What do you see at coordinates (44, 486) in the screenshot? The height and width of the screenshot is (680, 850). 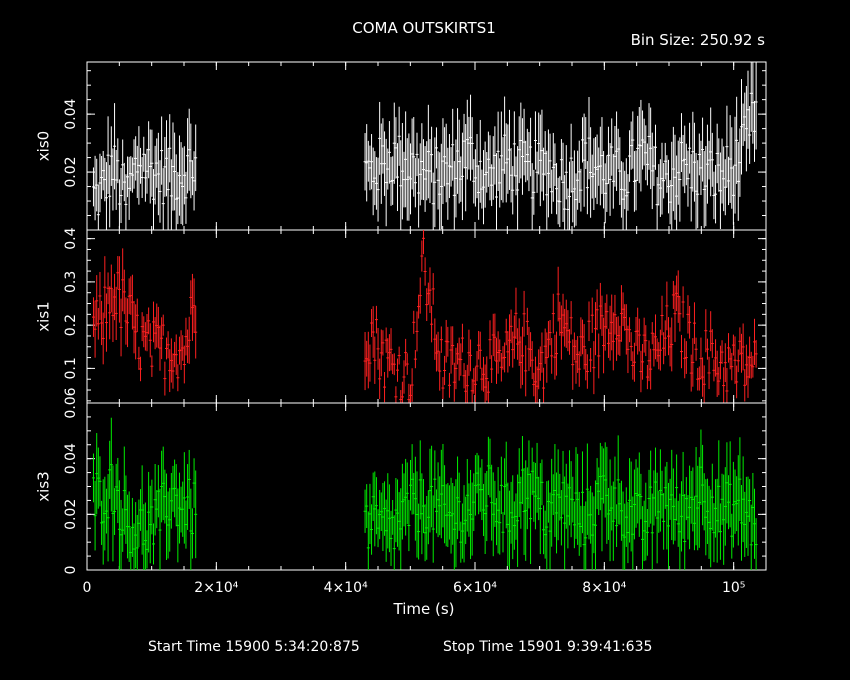 I see `panel-ylabel: xis3` at bounding box center [44, 486].